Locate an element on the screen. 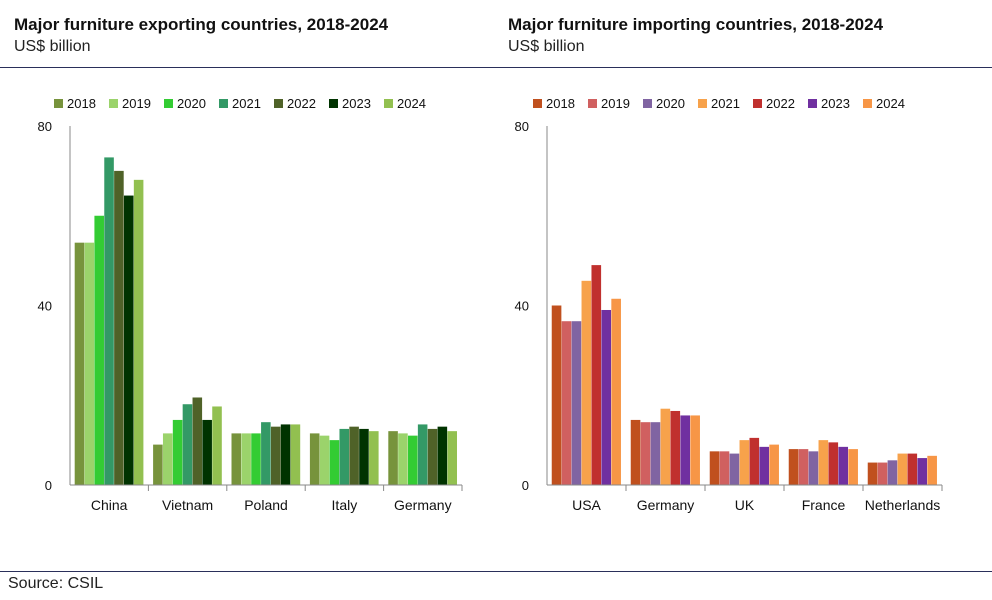  bottom-divider is located at coordinates (496, 571).